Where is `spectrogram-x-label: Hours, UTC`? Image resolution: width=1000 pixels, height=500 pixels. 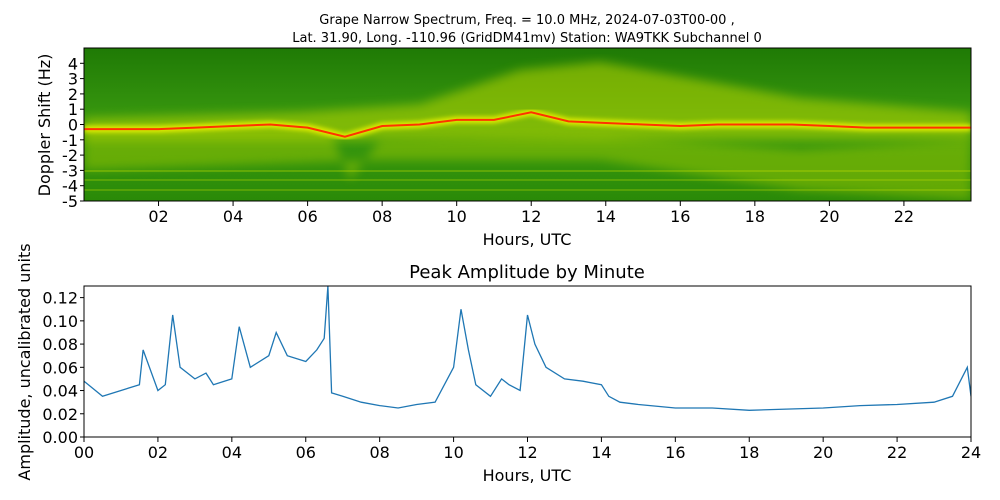 spectrogram-x-label: Hours, UTC is located at coordinates (527, 239).